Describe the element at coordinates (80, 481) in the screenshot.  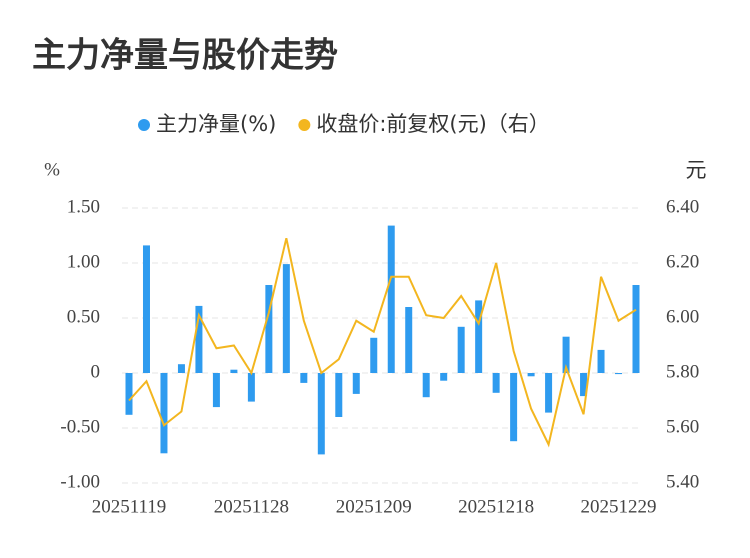
I see `y-tick-label: -1.00` at that location.